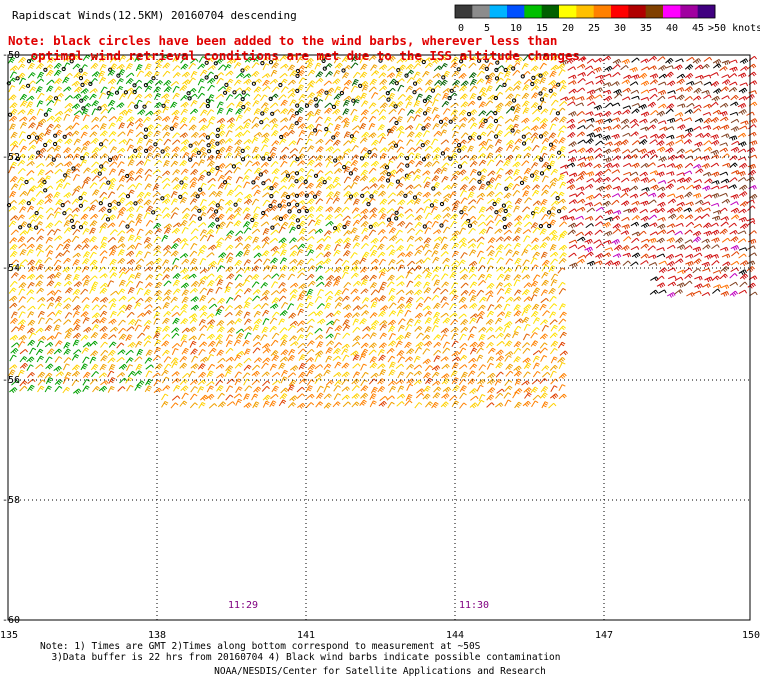 The height and width of the screenshot is (688, 760). Describe the element at coordinates (11, 380) in the screenshot. I see `latitude-label: -56` at that location.